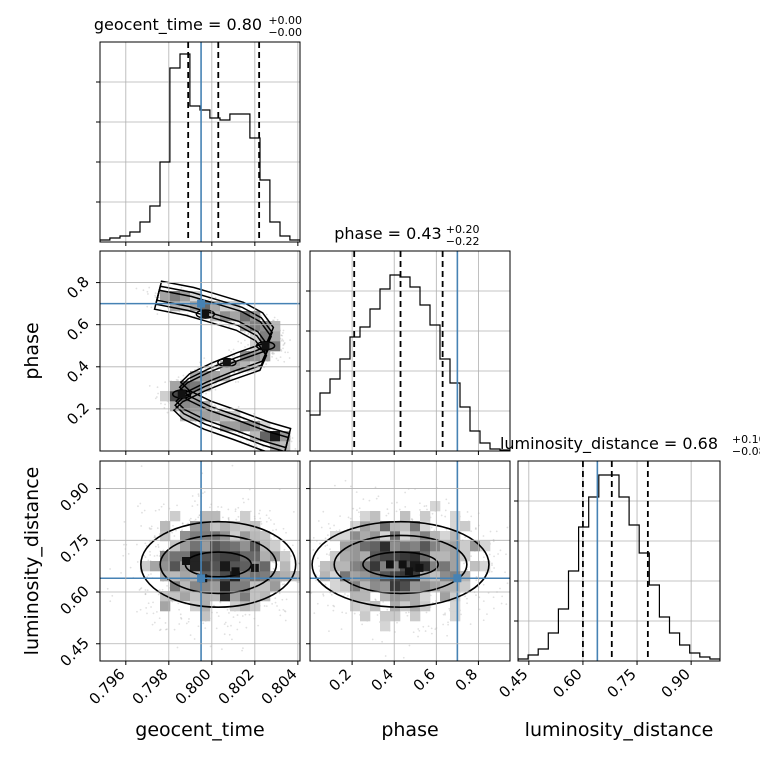  I want to click on x-tick-label: 0.2, so click(340, 680).